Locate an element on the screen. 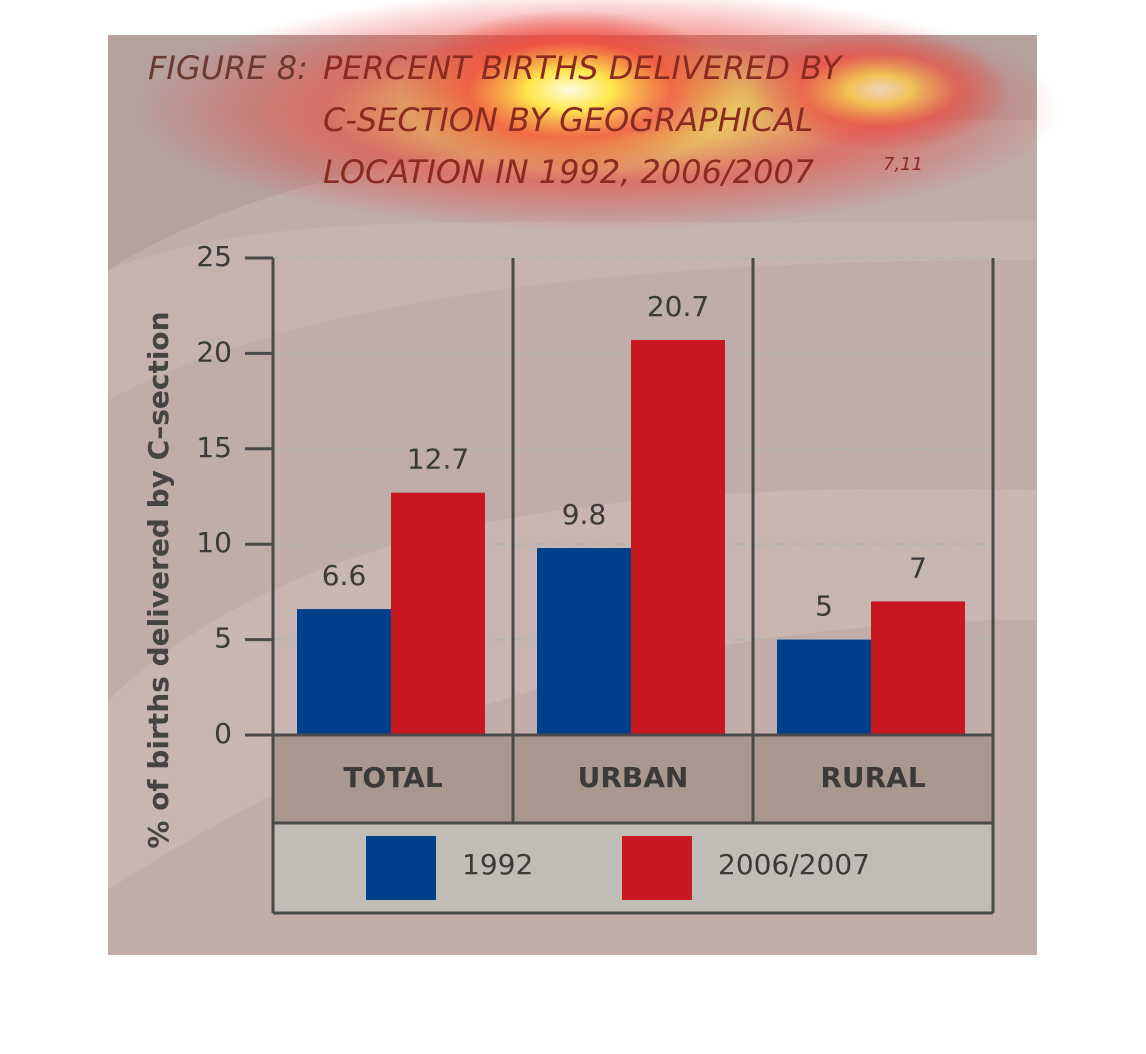  value-label: 12.7 is located at coordinates (438, 459).